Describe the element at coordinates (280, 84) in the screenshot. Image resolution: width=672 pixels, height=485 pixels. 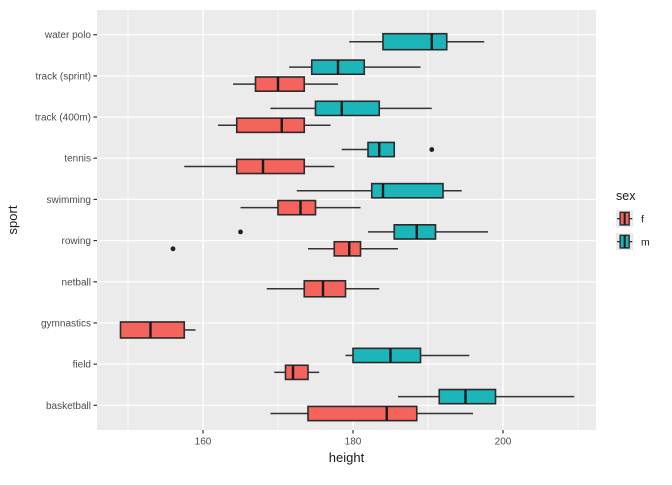
I see `box-f-track-sprint` at that location.